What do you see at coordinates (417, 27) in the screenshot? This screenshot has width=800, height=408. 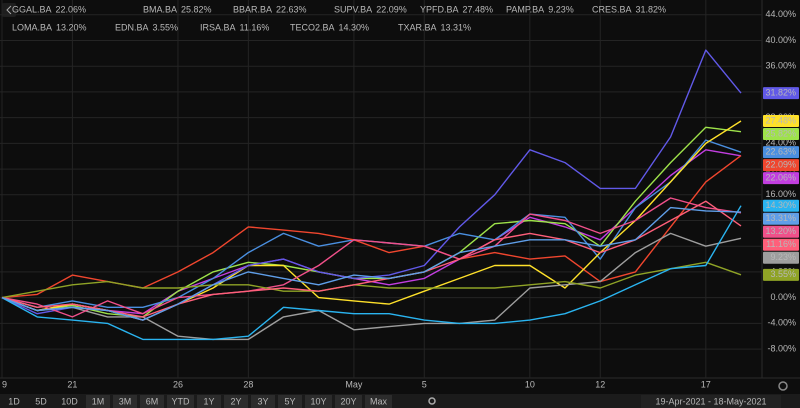 I see `legend-name: TXAR.BA` at bounding box center [417, 27].